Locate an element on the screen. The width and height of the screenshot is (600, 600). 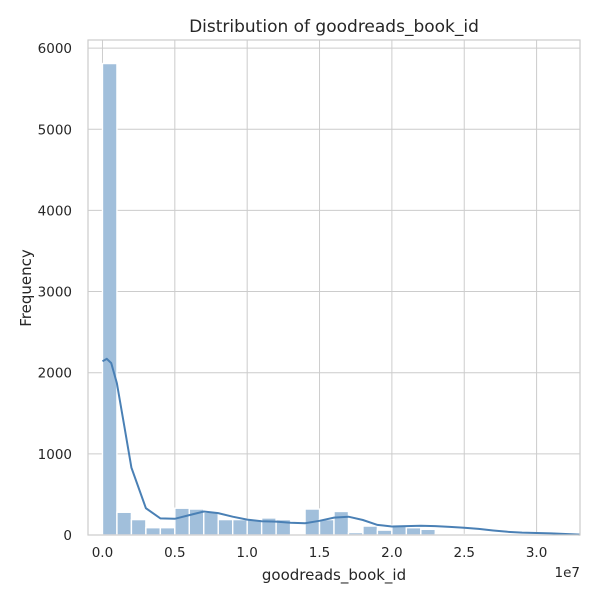
x-tick-label: 2.0 is located at coordinates (391, 553).